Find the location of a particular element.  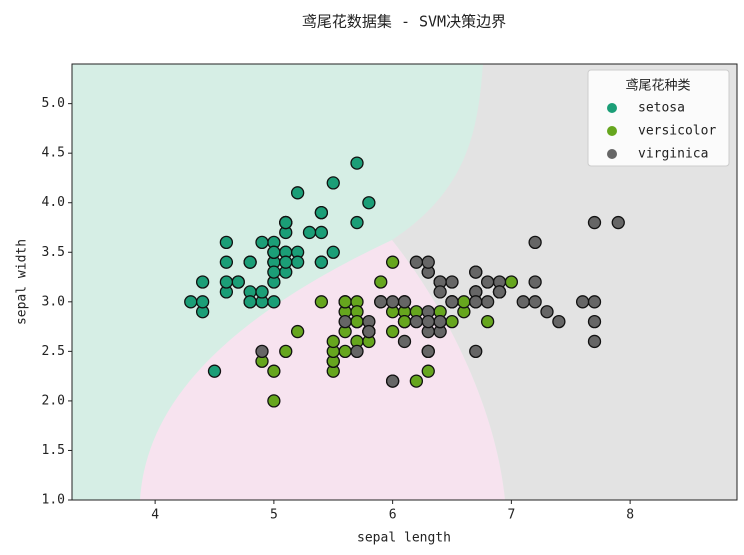

y-tick-label: 3.5 is located at coordinates (53, 252).